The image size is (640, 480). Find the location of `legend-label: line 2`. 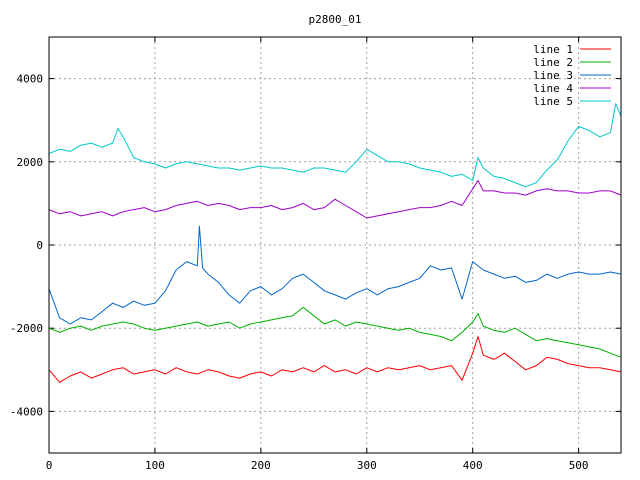

legend-label: line 2 is located at coordinates (553, 62).